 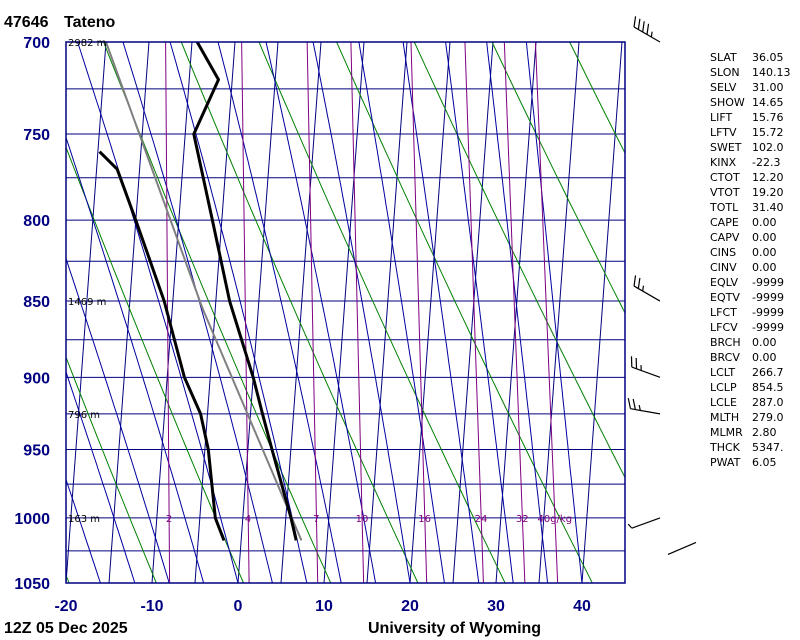 What do you see at coordinates (725, 192) in the screenshot?
I see `index-name: VTOT` at bounding box center [725, 192].